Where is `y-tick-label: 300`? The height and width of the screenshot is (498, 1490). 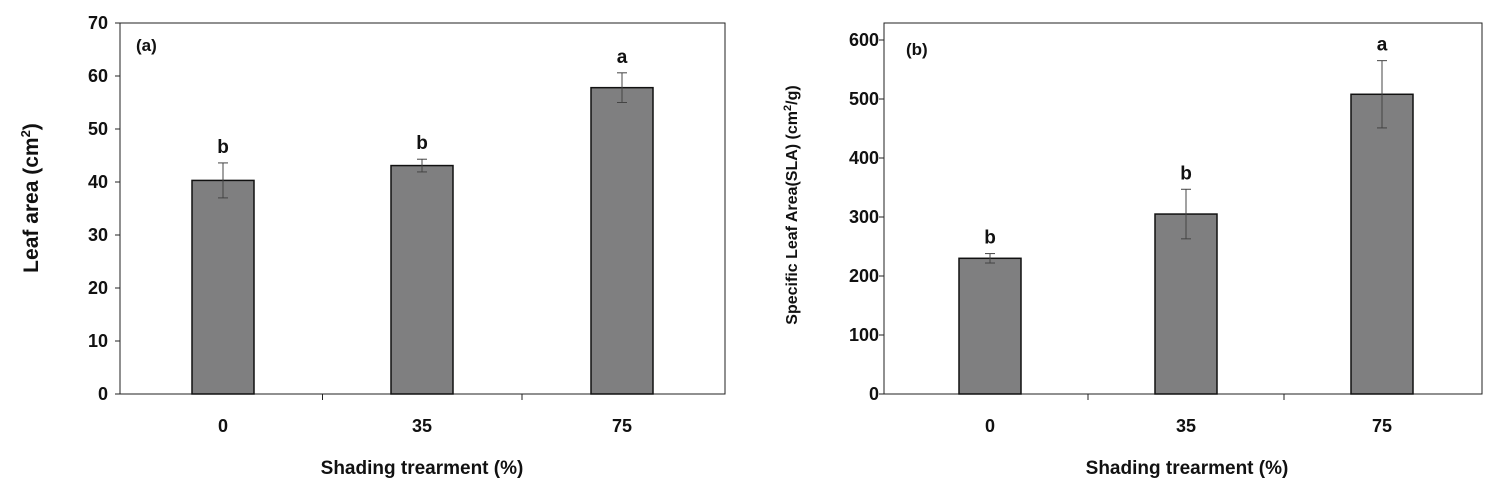 y-tick-label: 300 is located at coordinates (864, 217).